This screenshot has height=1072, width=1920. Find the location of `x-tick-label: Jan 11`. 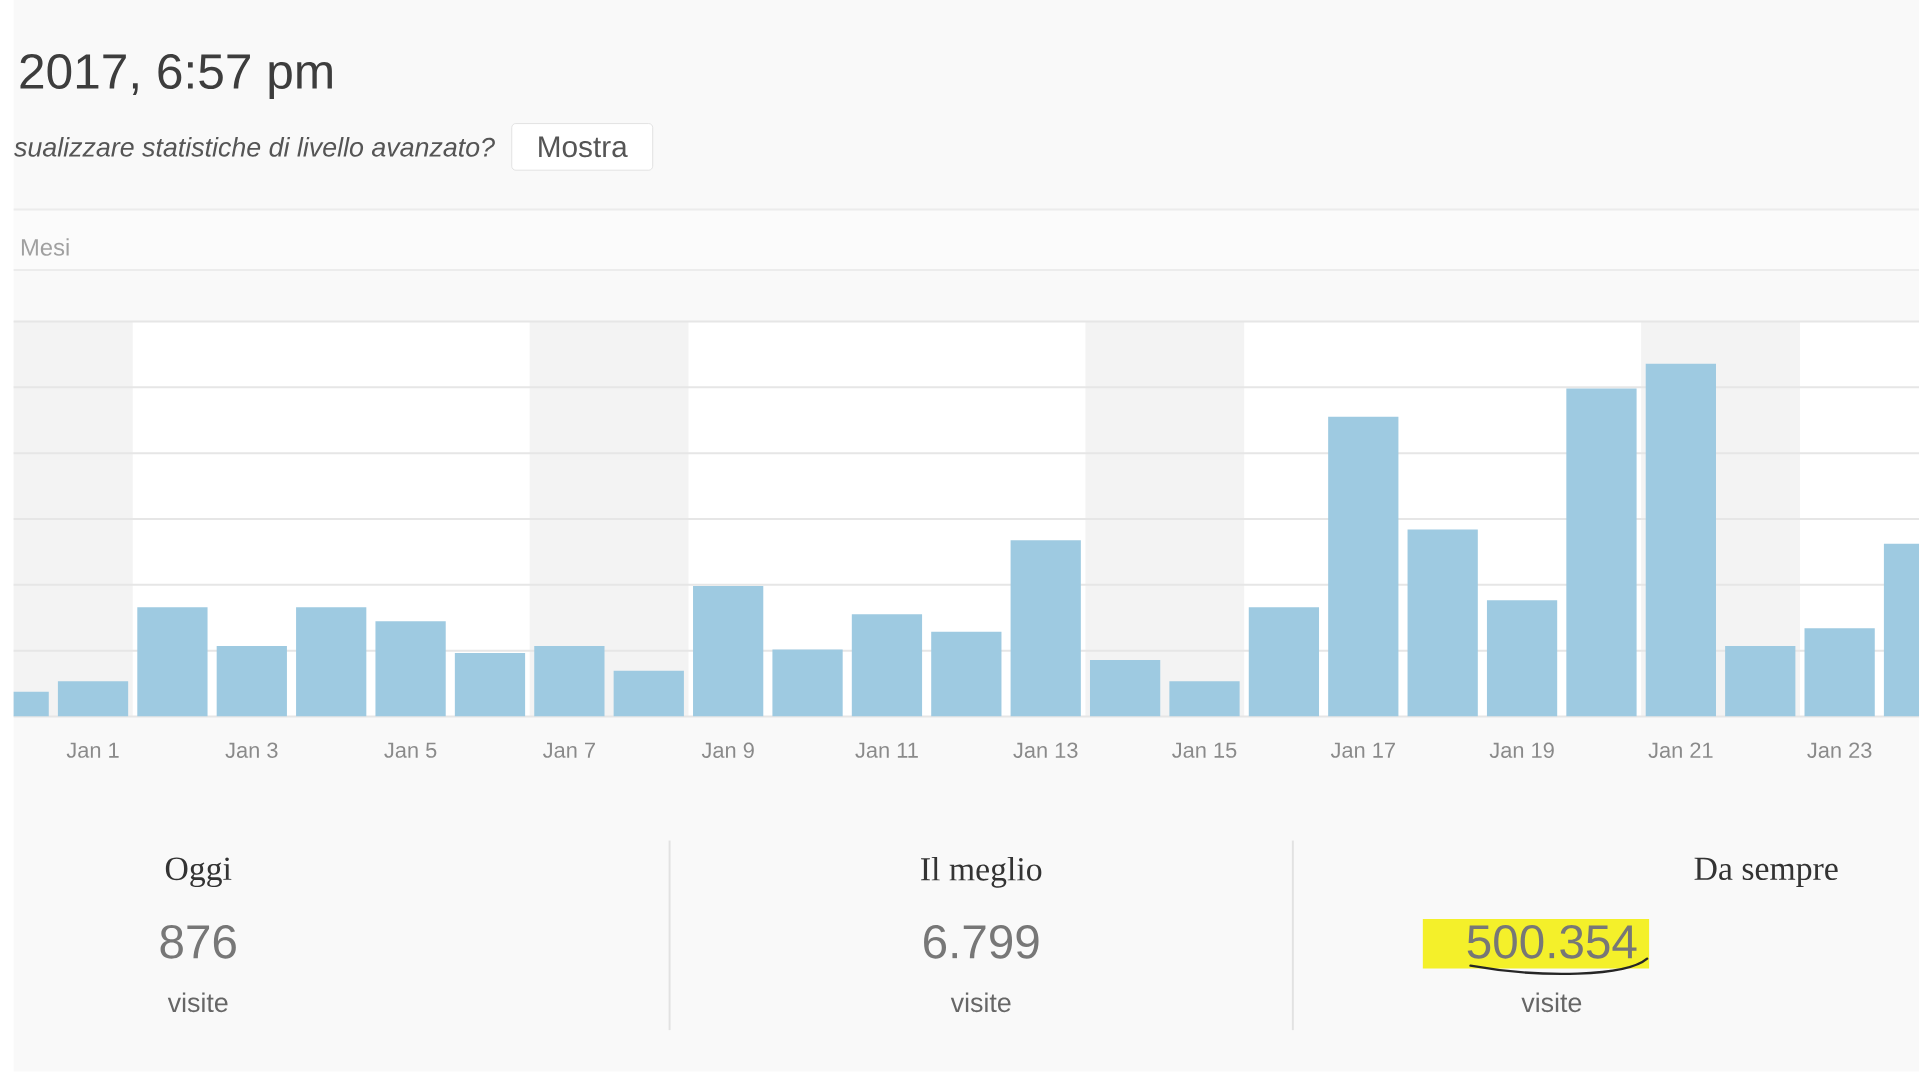

x-tick-label: Jan 11 is located at coordinates (886, 750).